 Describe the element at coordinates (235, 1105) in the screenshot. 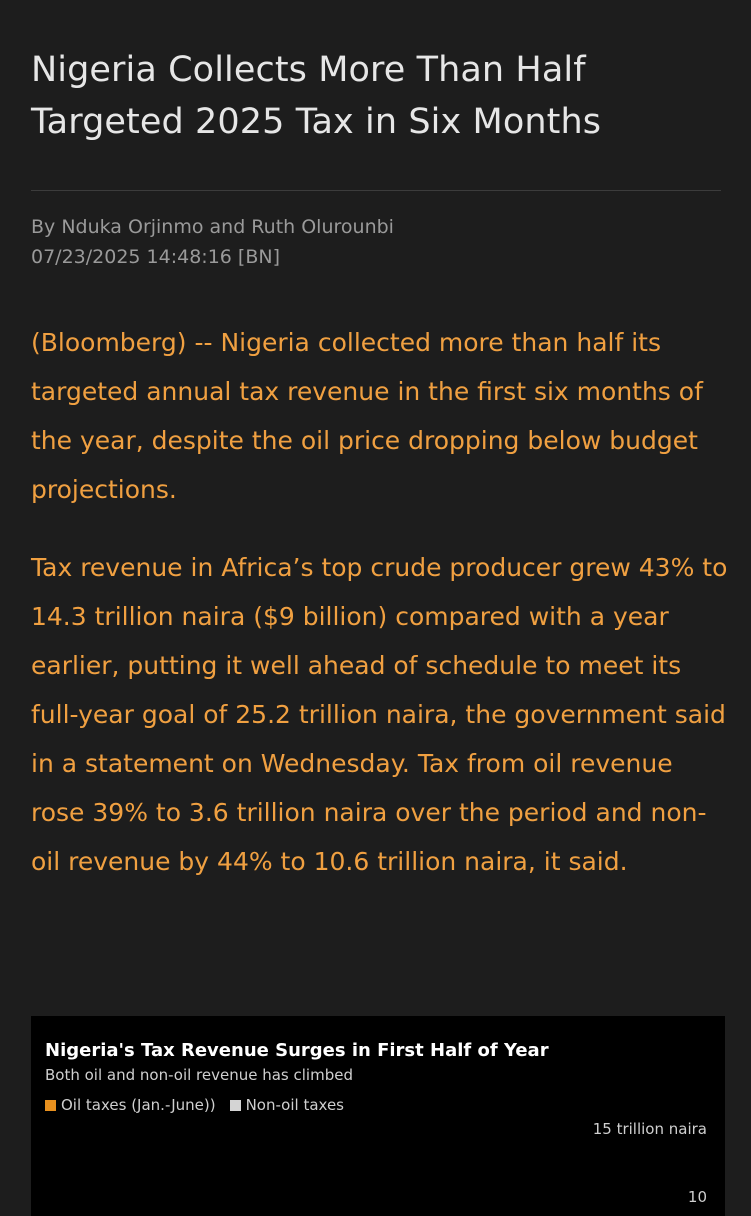

I see `legend-swatch-non-oil` at that location.